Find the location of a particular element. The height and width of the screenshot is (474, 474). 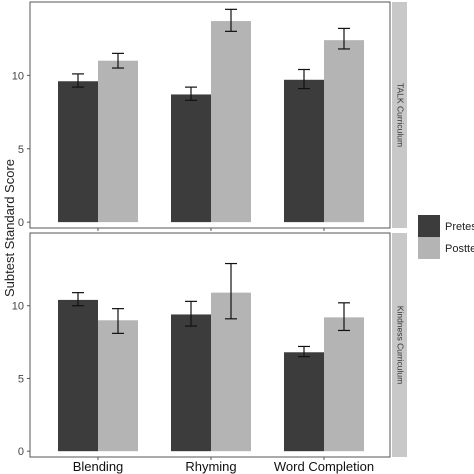

x-tick-label-rhyming: Rhyming is located at coordinates (210, 466).